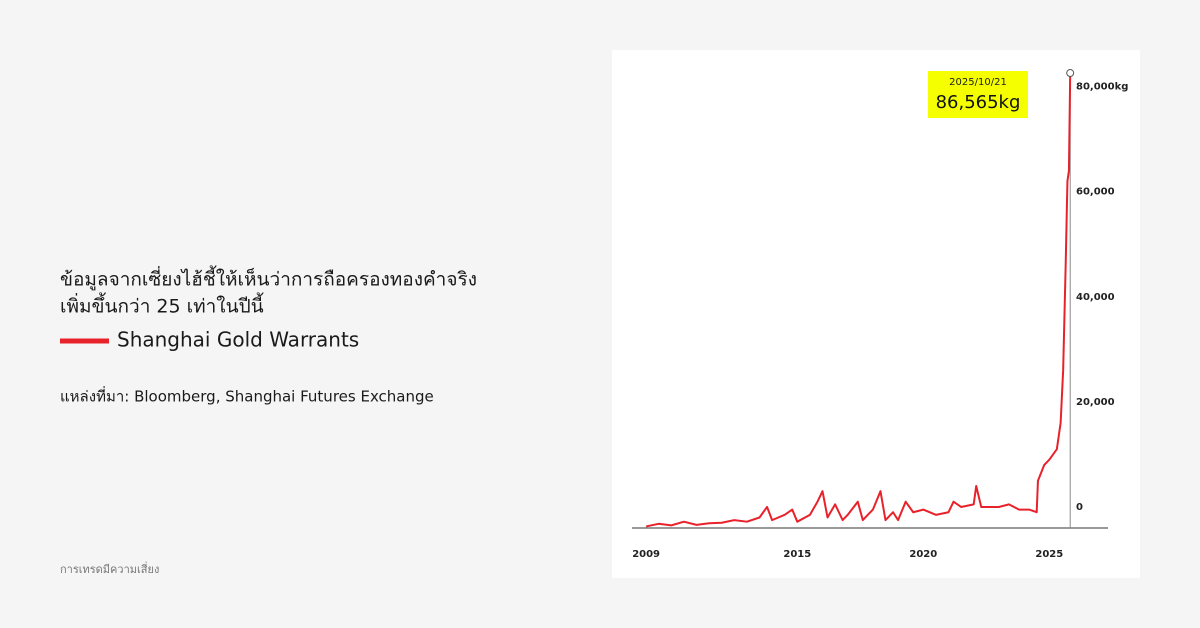 The width and height of the screenshot is (1200, 628). What do you see at coordinates (978, 102) in the screenshot?
I see `annotation-label: 86,565kg` at bounding box center [978, 102].